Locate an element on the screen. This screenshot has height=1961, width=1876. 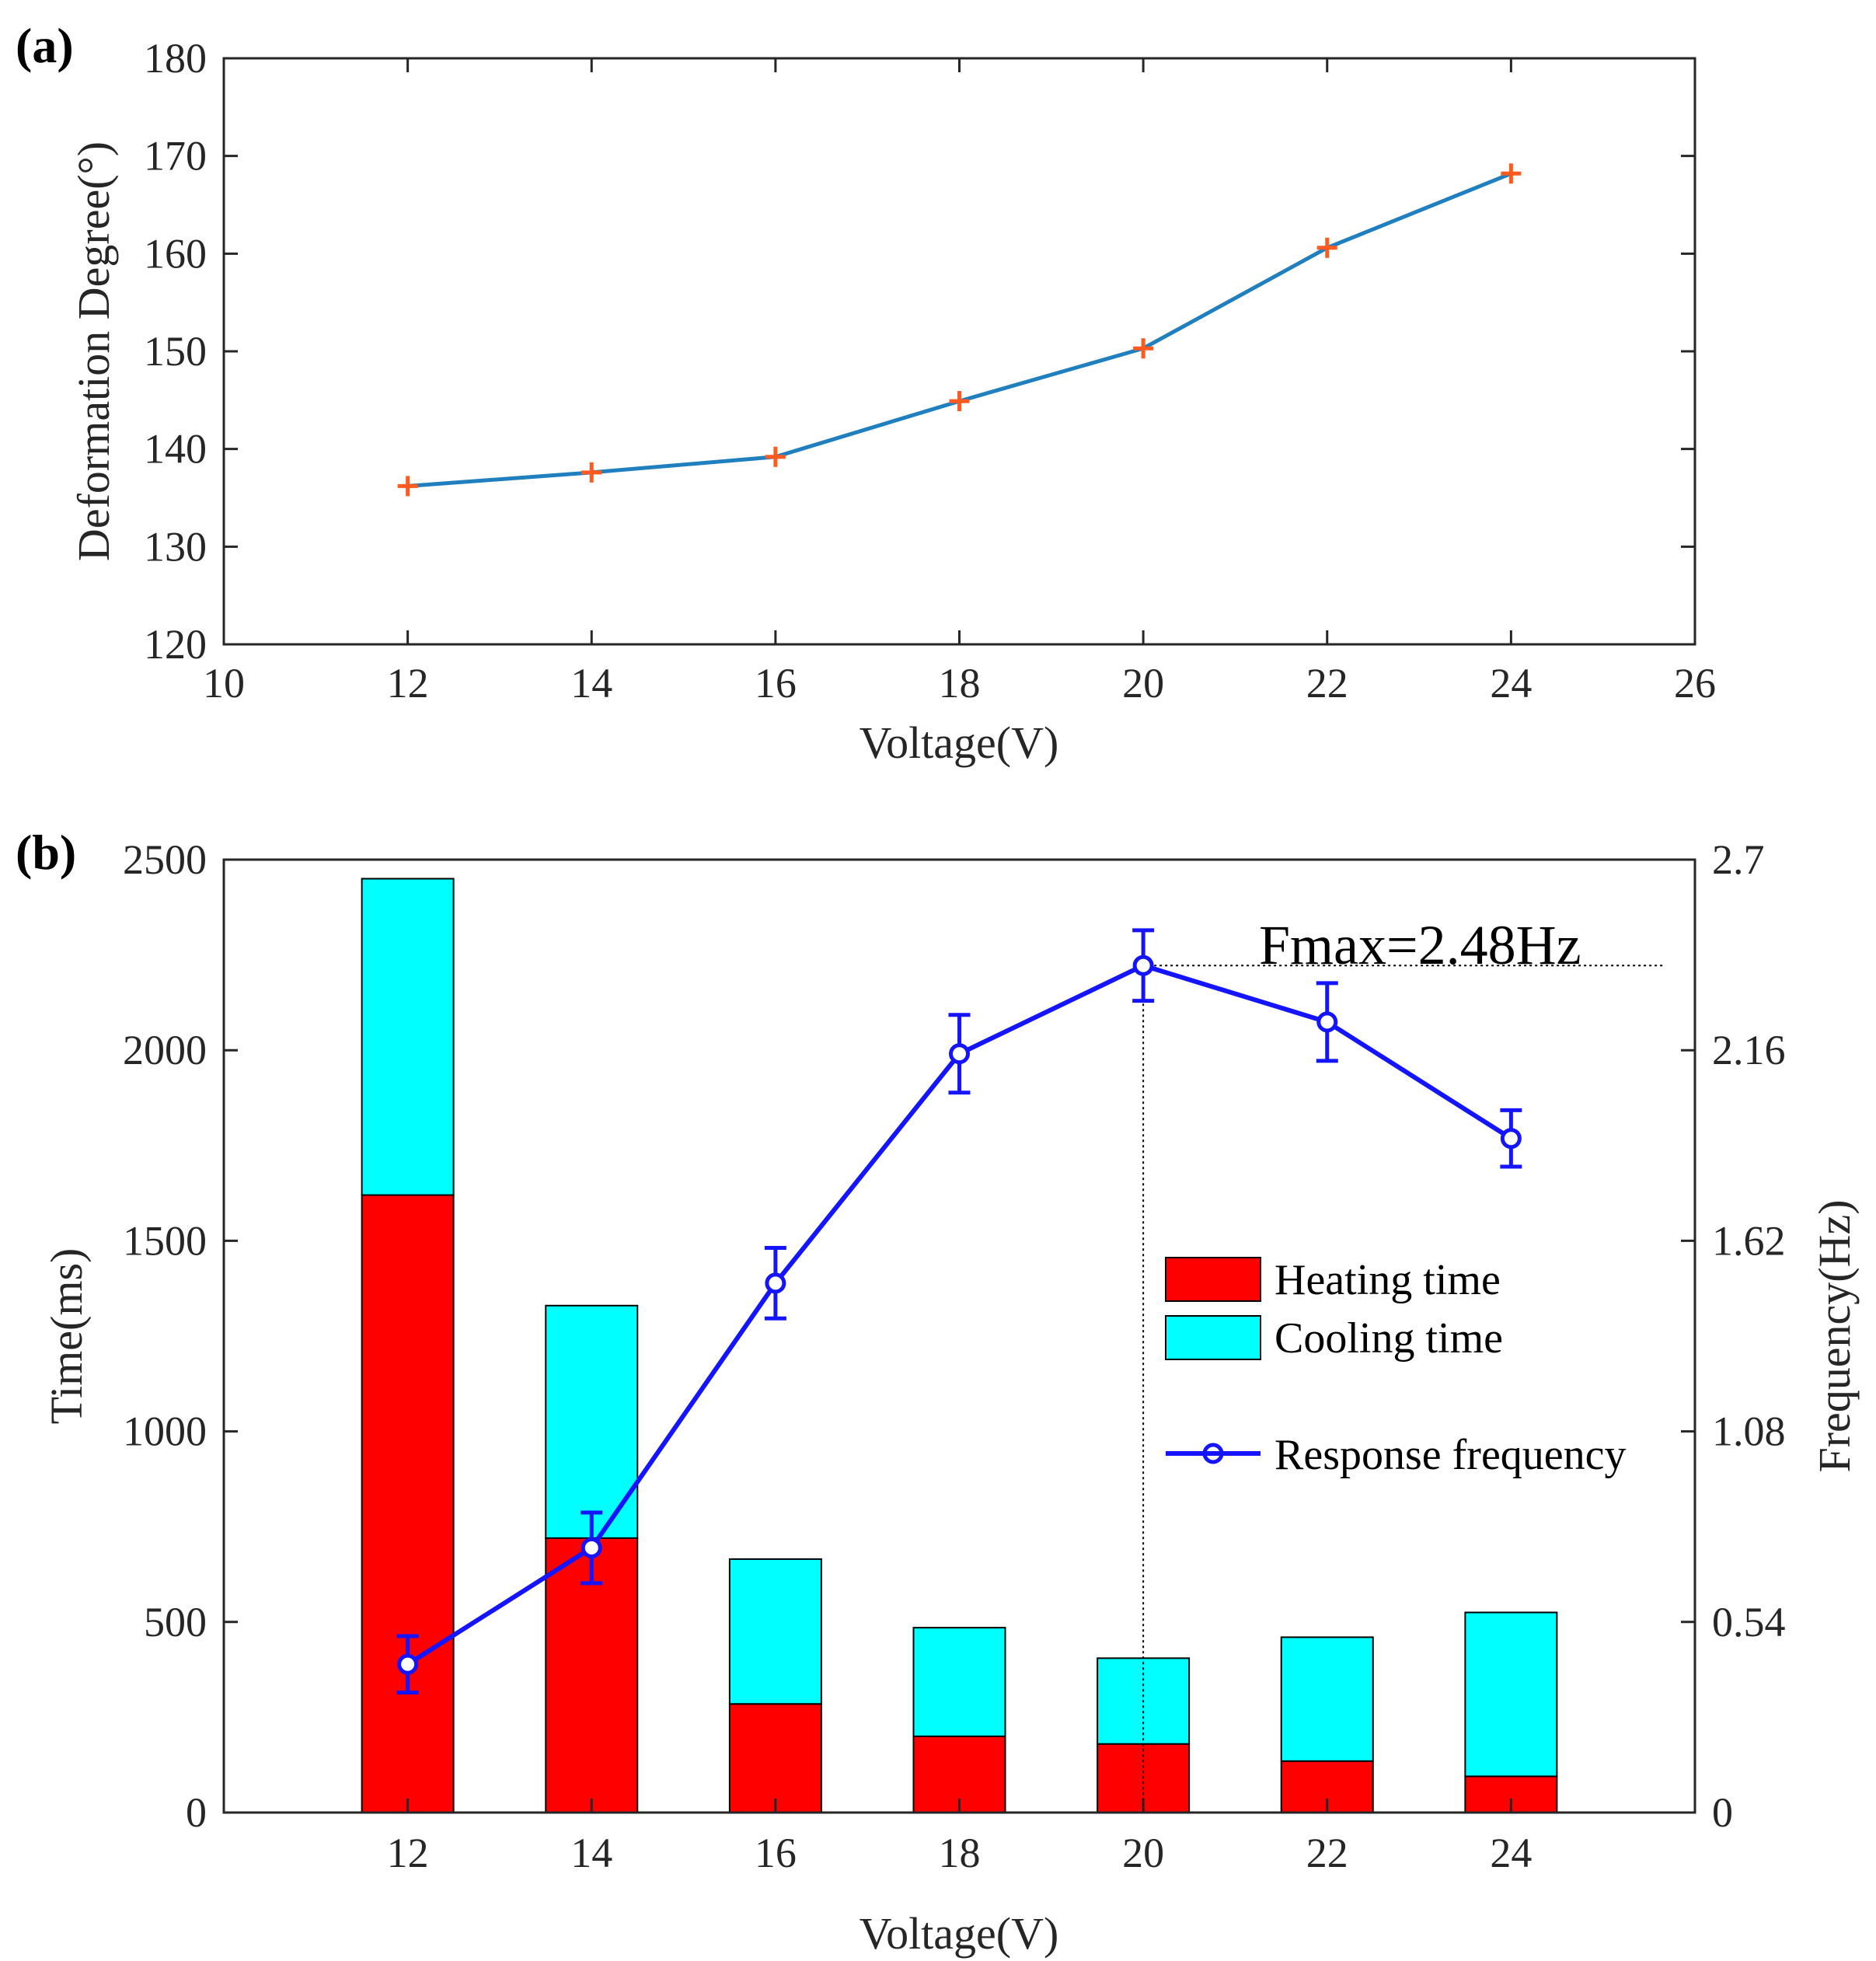
b-ytick-label: 500 is located at coordinates (175, 1622).